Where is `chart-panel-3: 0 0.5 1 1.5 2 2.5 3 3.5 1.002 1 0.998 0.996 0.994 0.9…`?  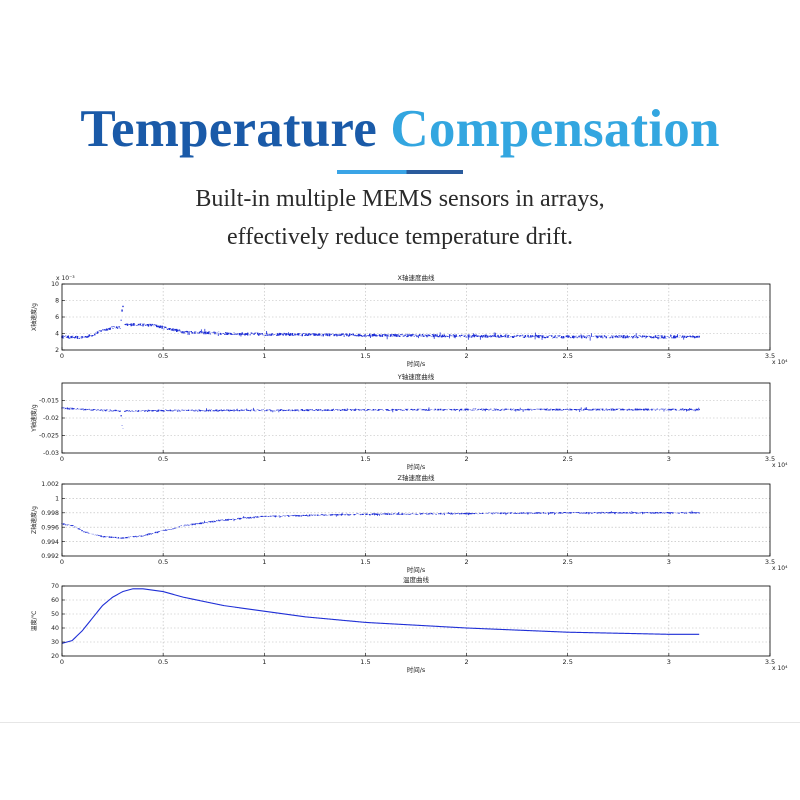
chart-panel-3: 0 0.5 1 1.5 2 2.5 3 3.5 1.002 1 0.998 0.996 0.994 0.9… is located at coordinates (409, 523).